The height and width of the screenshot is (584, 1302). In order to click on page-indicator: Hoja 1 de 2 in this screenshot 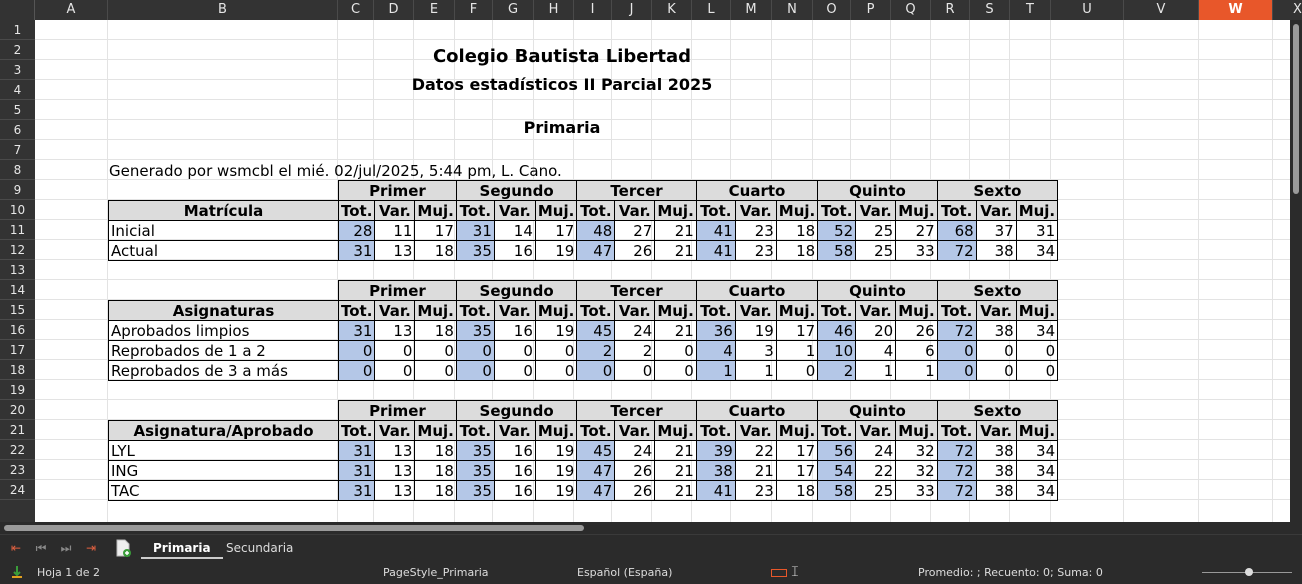, I will do `click(69, 572)`.